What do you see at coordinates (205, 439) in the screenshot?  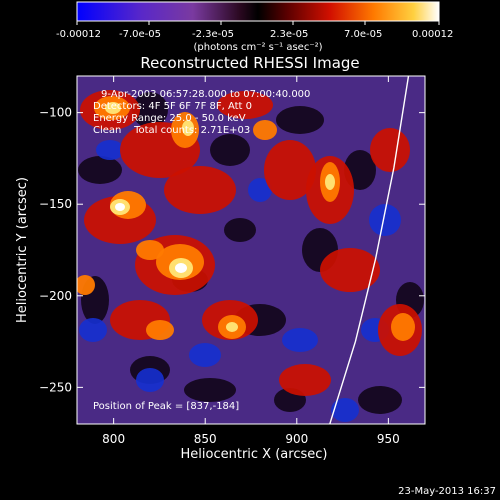 I see `x-tick-label: 850` at bounding box center [205, 439].